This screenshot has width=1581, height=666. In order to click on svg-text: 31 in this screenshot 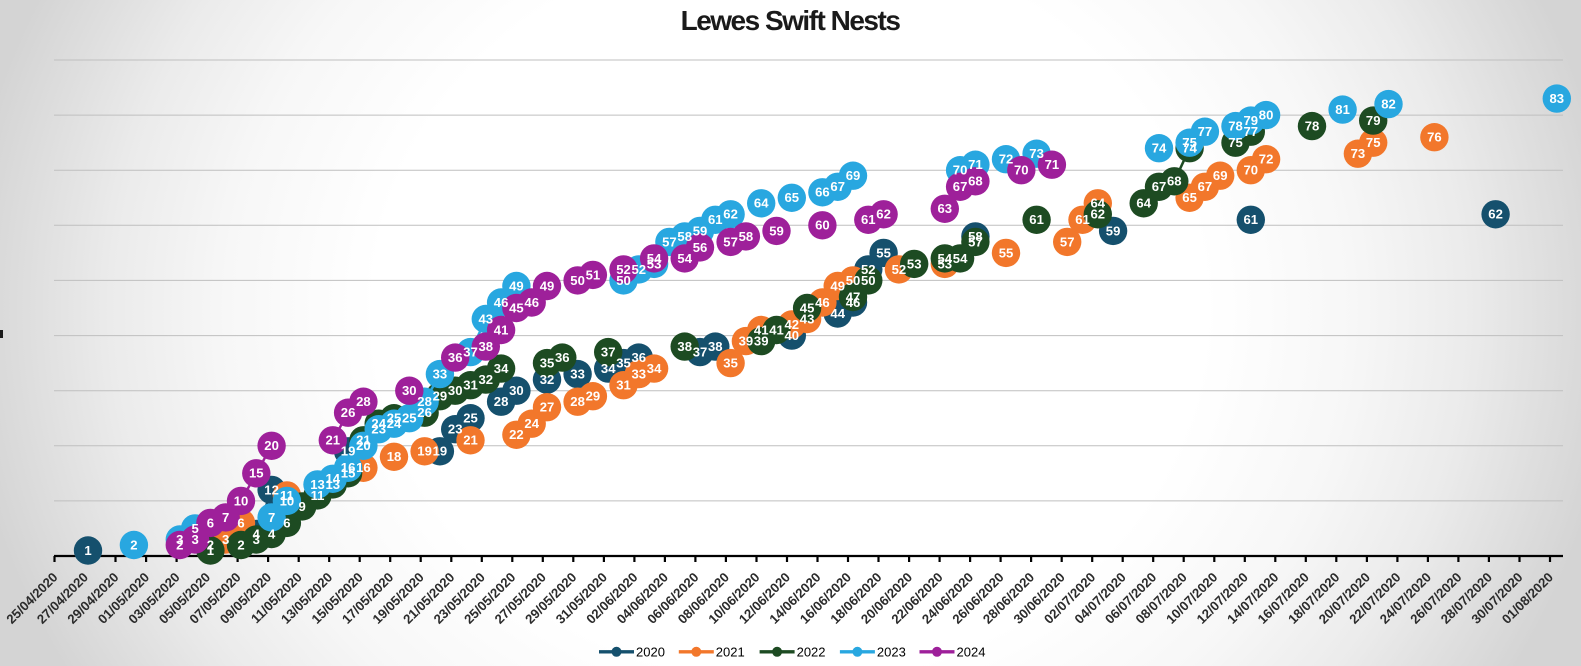, I will do `click(623, 385)`.